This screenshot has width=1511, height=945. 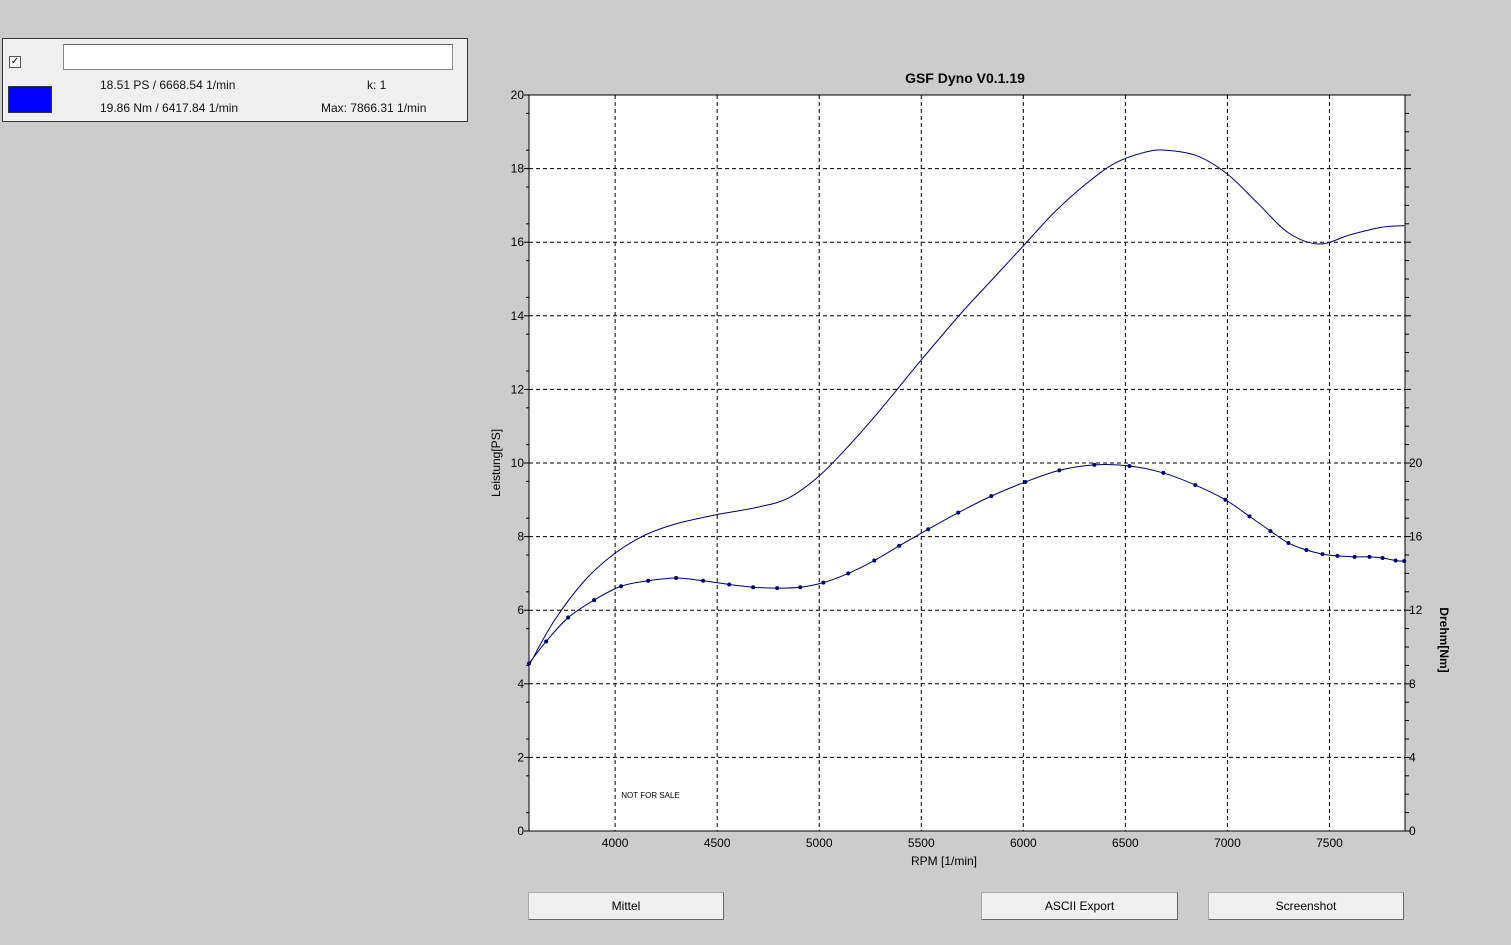 What do you see at coordinates (1416, 610) in the screenshot?
I see `y2-tick-label: 12` at bounding box center [1416, 610].